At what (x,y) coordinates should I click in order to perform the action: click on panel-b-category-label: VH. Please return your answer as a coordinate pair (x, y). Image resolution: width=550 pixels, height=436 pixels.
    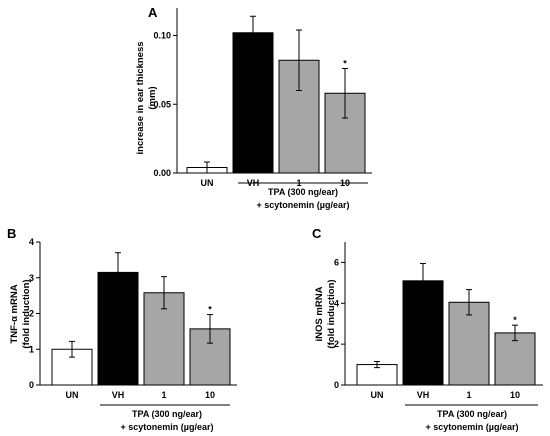
    Looking at the image, I should click on (118, 395).